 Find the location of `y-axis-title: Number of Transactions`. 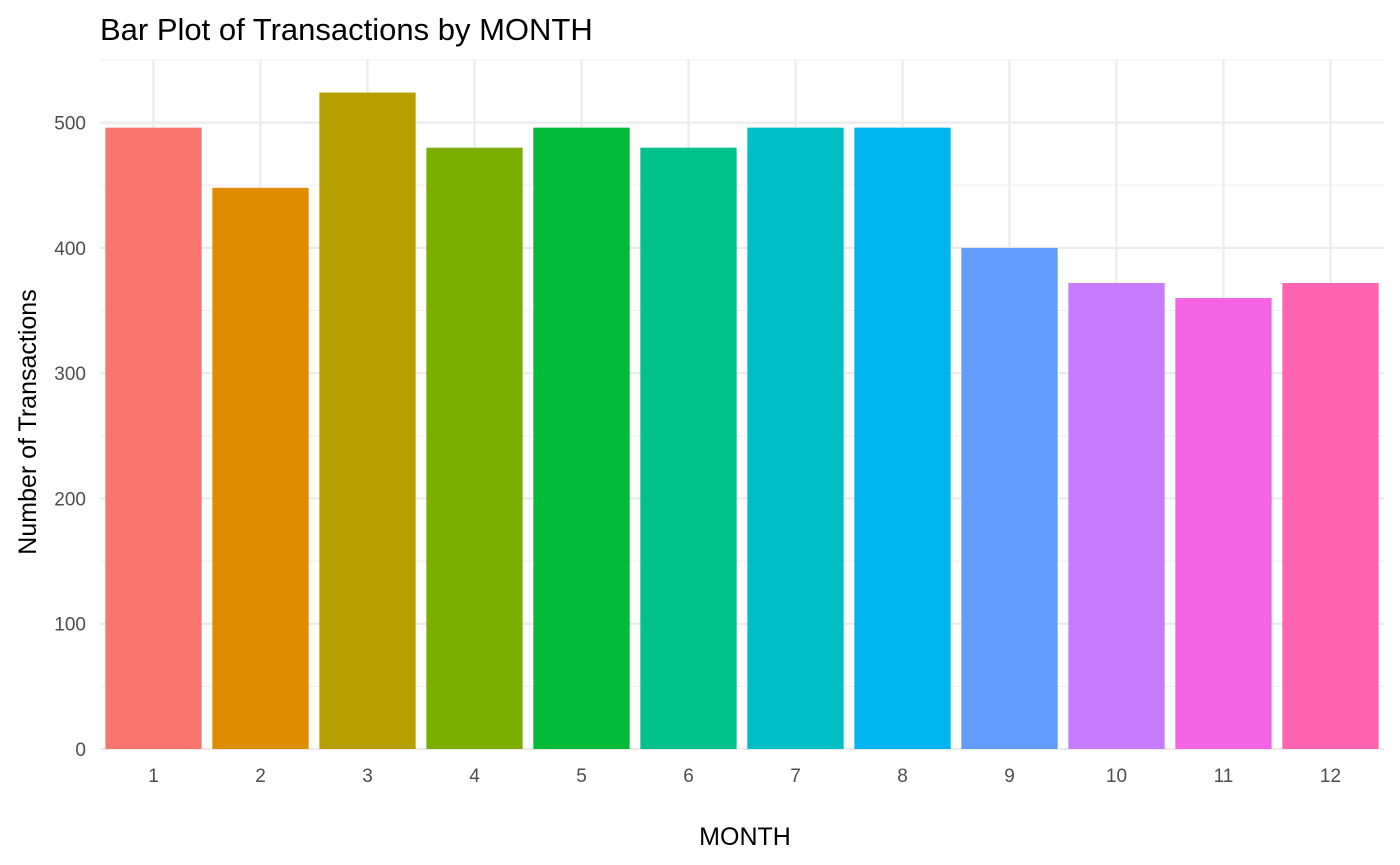

y-axis-title: Number of Transactions is located at coordinates (28, 421).